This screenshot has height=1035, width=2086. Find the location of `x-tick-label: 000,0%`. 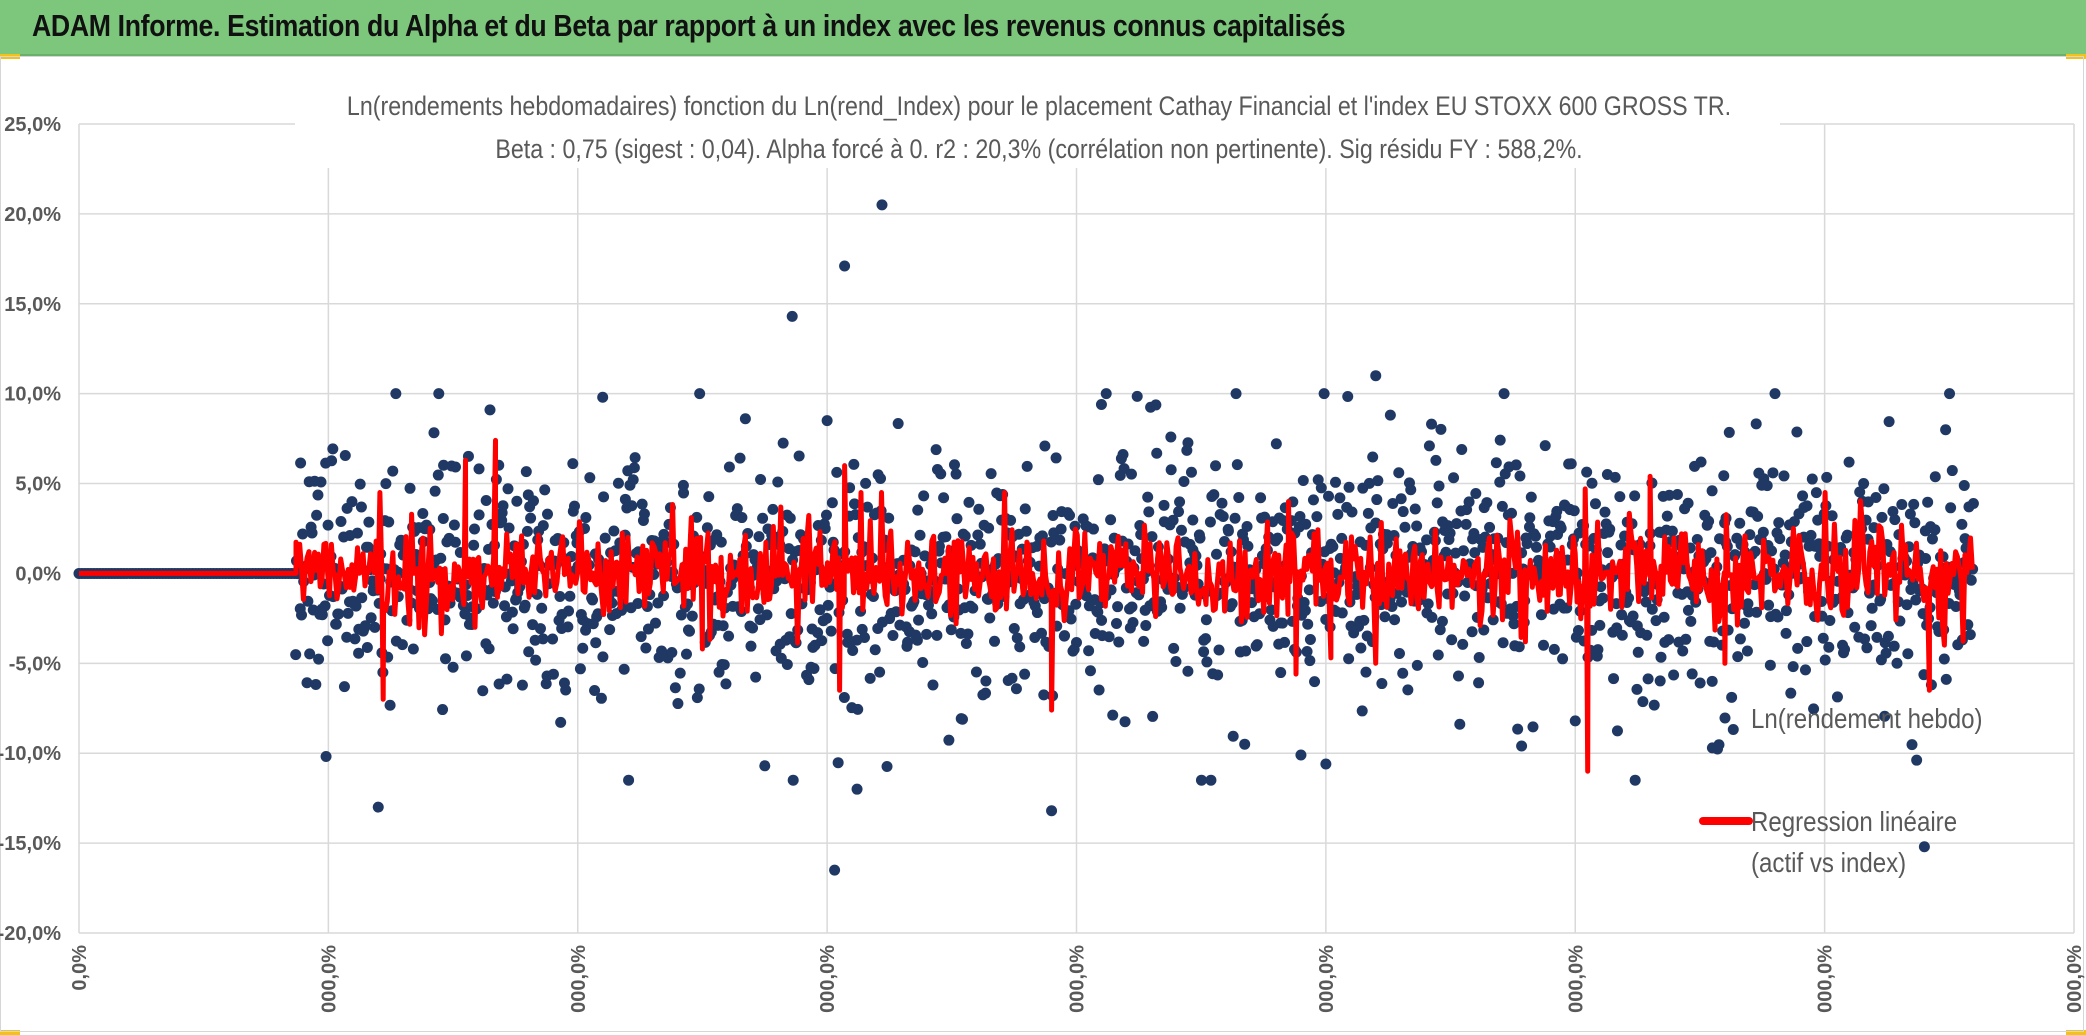

x-tick-label: 000,0% is located at coordinates (1576, 979).